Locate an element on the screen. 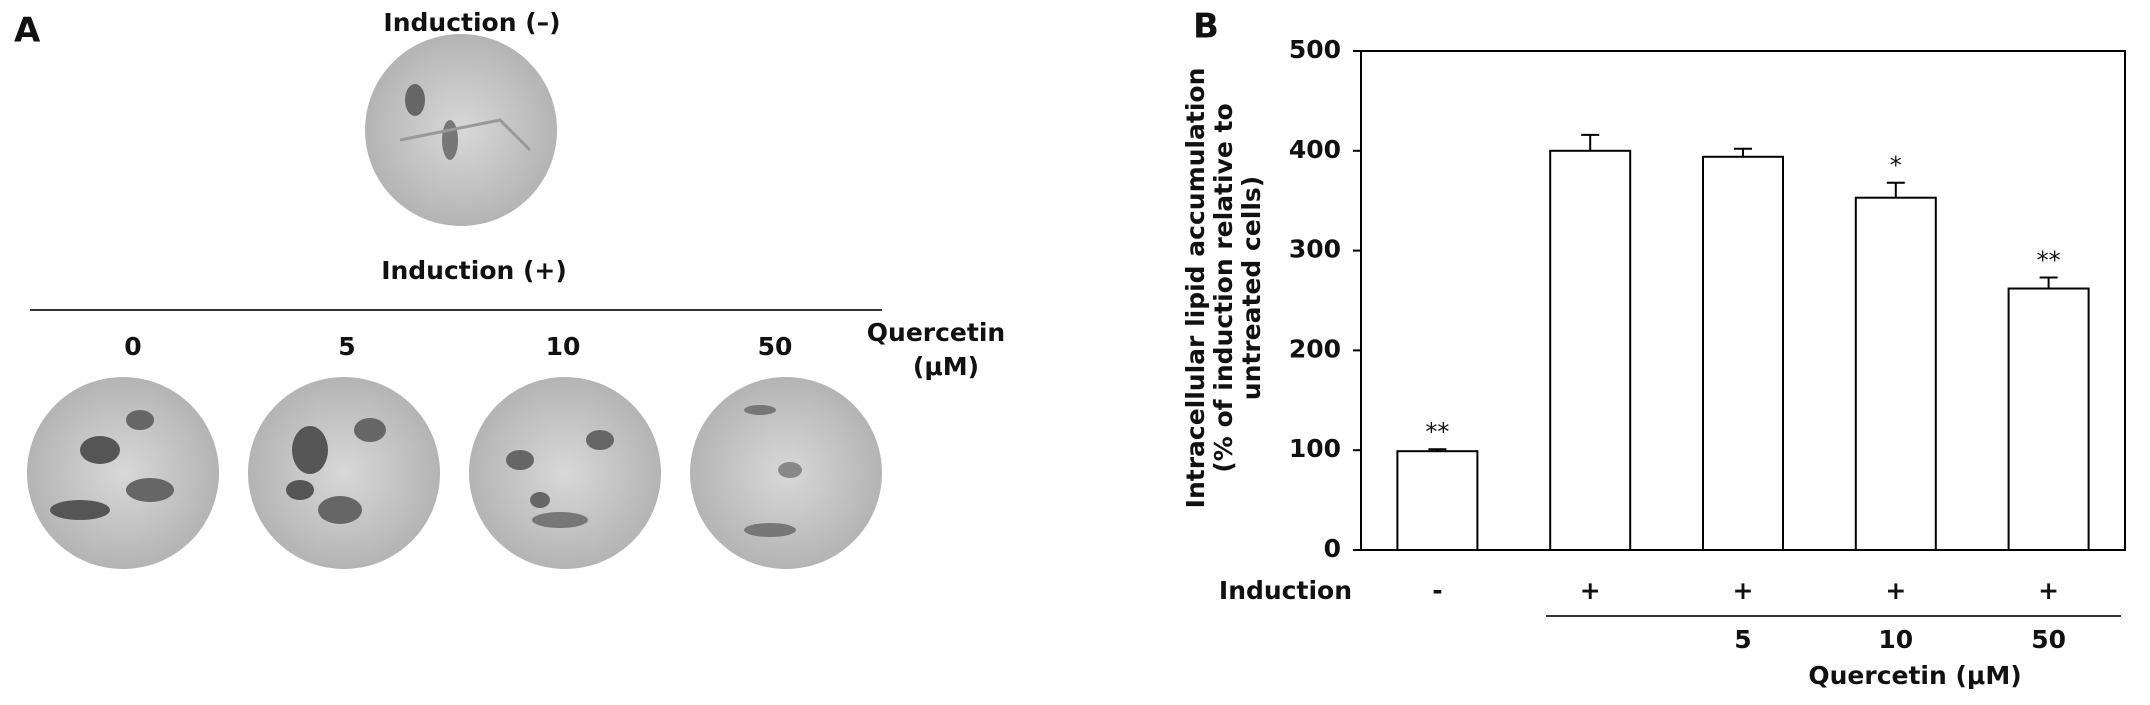 The image size is (2150, 705). y-tick-label: 500 is located at coordinates (1315, 49).